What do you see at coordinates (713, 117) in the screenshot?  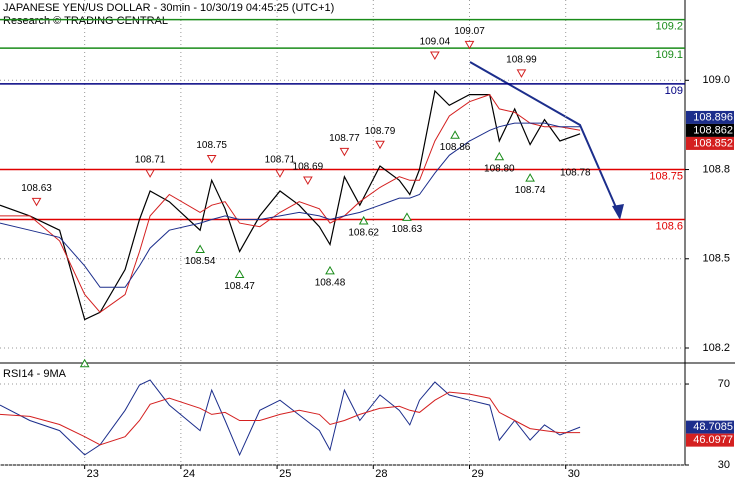 I see `price-tag-label: 108.896` at bounding box center [713, 117].